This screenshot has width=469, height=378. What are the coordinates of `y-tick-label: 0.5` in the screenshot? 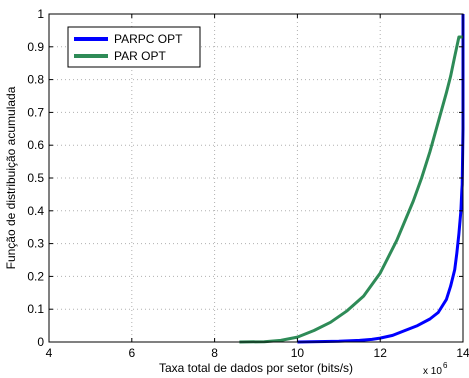 It's located at (35, 178).